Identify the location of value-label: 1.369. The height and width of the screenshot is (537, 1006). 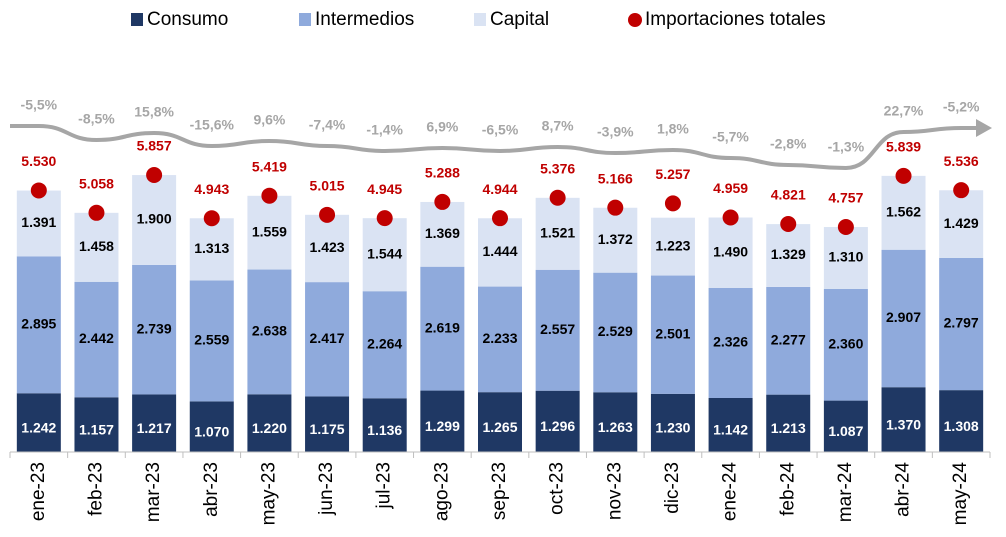
(442, 233).